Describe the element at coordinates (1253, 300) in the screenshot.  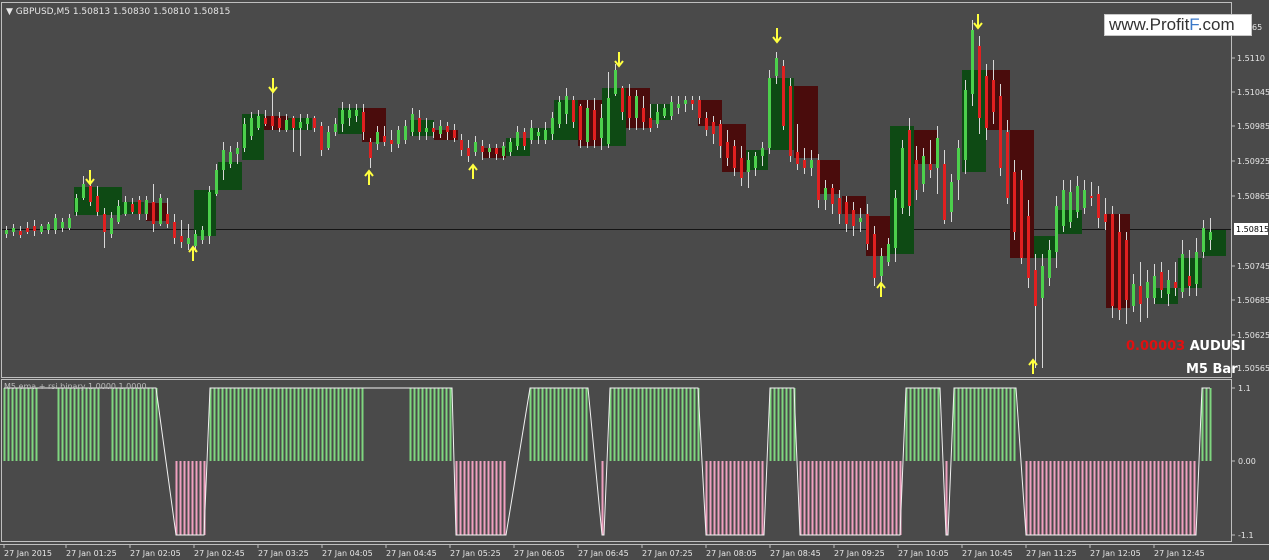
I see `price-axis-label: 1.50685` at that location.